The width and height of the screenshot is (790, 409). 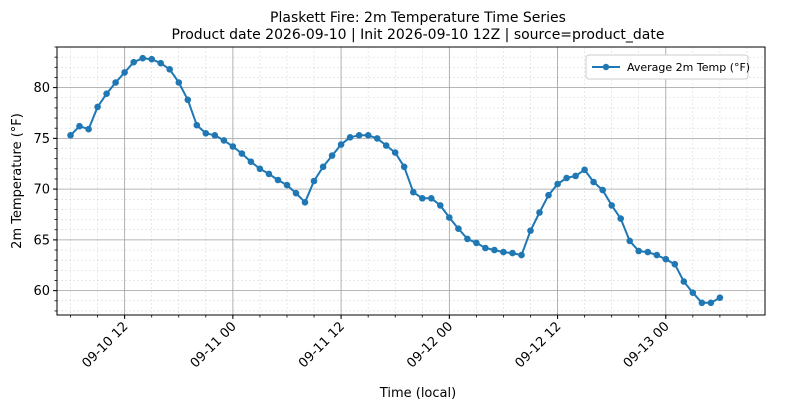 What do you see at coordinates (45, 179) in the screenshot?
I see `y-axis: 60 65 70 75 80` at bounding box center [45, 179].